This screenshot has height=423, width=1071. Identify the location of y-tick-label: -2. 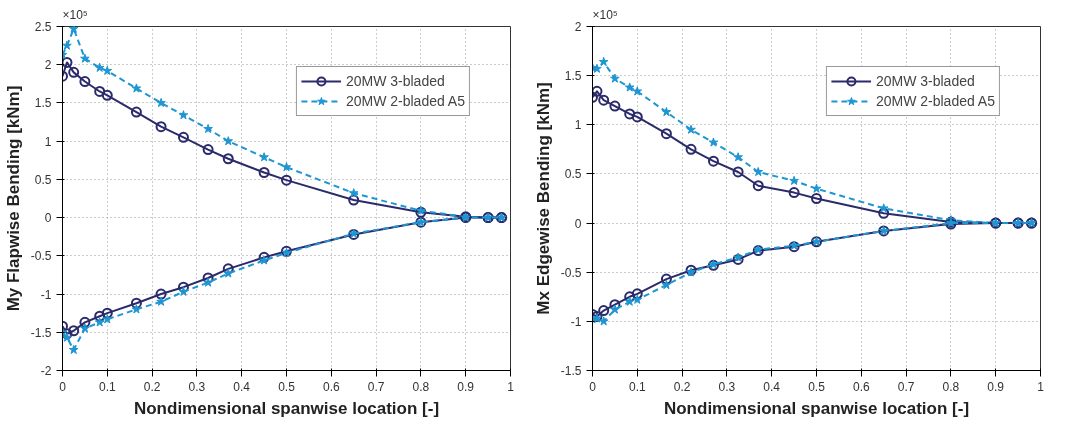
(46, 371).